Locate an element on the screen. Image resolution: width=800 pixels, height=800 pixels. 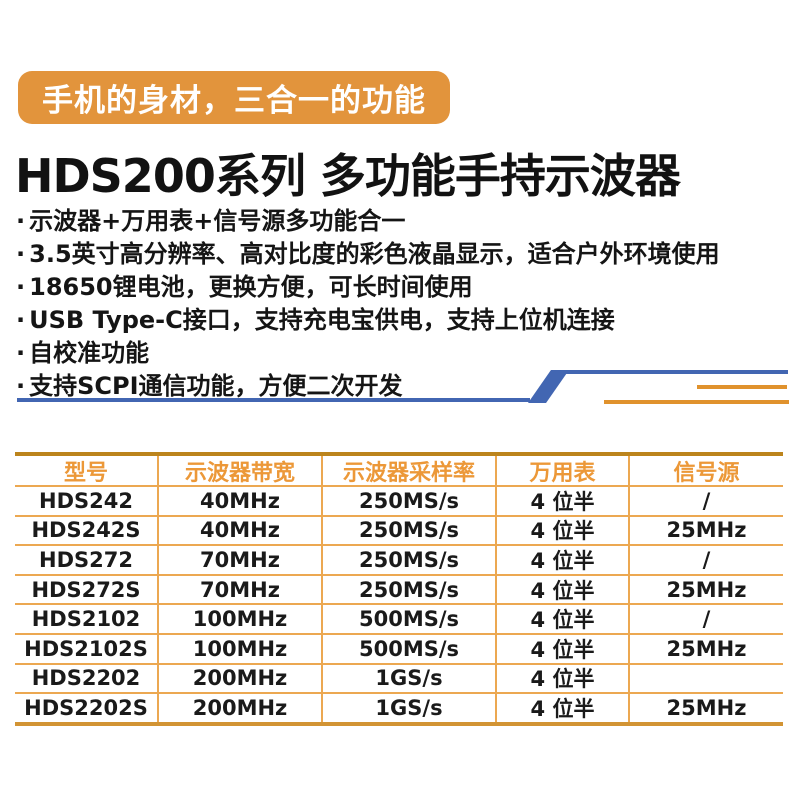
feature-text: 3.5英寸高分辨率、高对比度的彩色液晶显示，适合户外环境使用 is located at coordinates (374, 254).